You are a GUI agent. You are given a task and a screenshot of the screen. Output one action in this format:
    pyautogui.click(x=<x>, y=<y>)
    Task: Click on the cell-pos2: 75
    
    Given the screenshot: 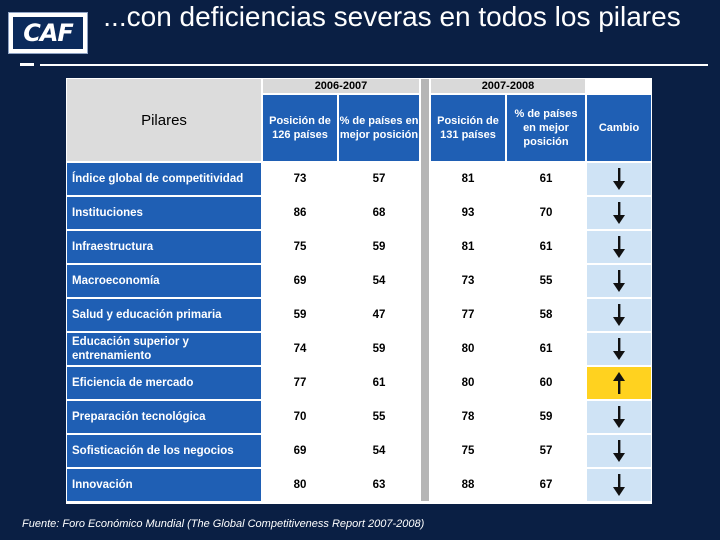 What is the action you would take?
    pyautogui.click(x=468, y=451)
    